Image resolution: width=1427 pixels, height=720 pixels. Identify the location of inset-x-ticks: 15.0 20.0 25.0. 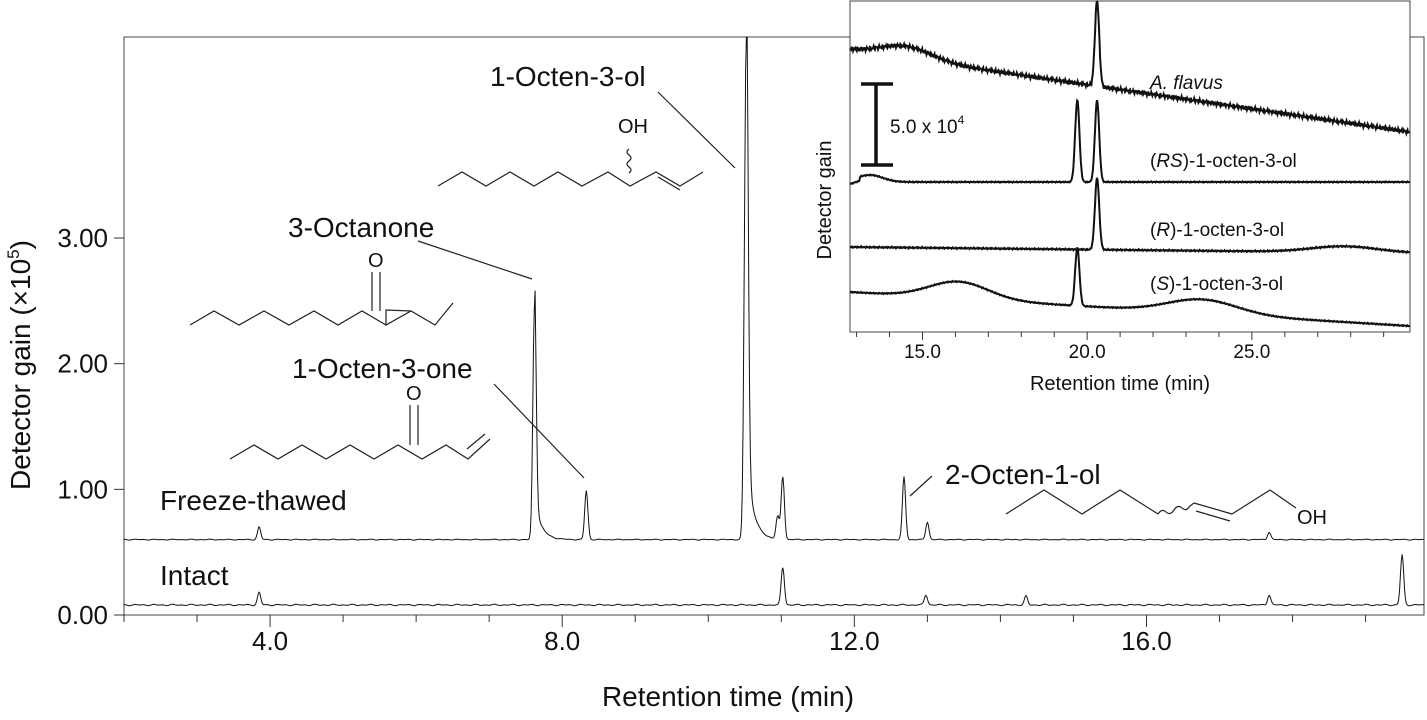
(1120, 347).